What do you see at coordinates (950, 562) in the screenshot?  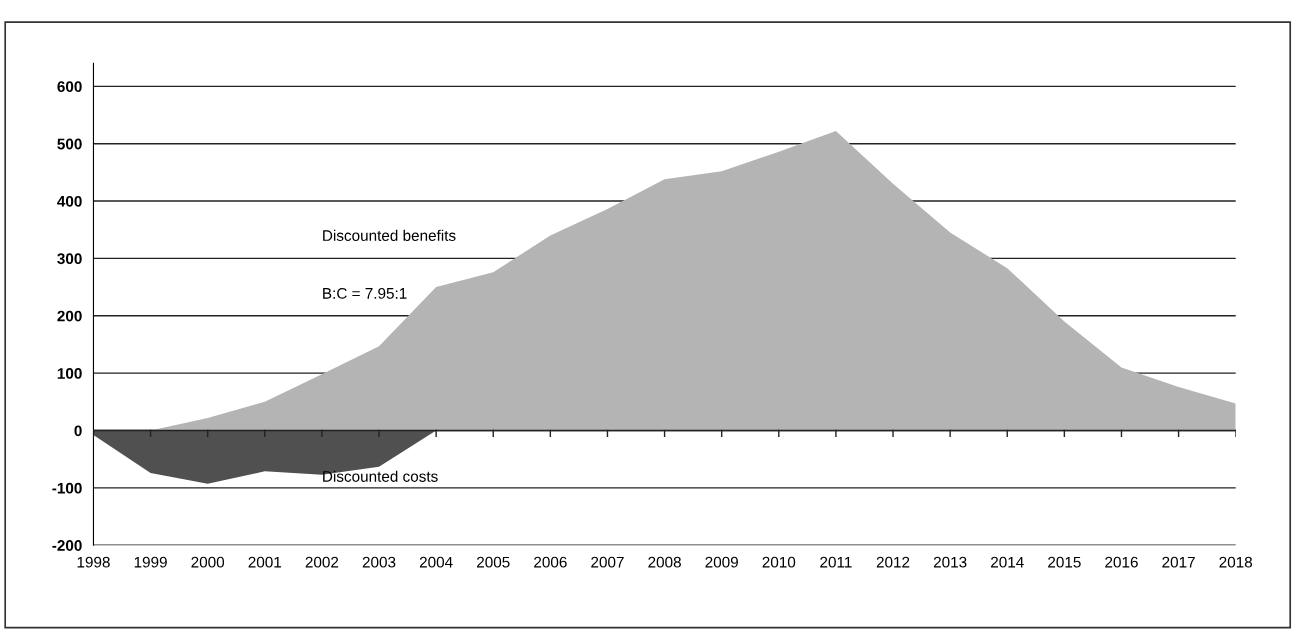 I see `x-tick-label: 2013` at bounding box center [950, 562].